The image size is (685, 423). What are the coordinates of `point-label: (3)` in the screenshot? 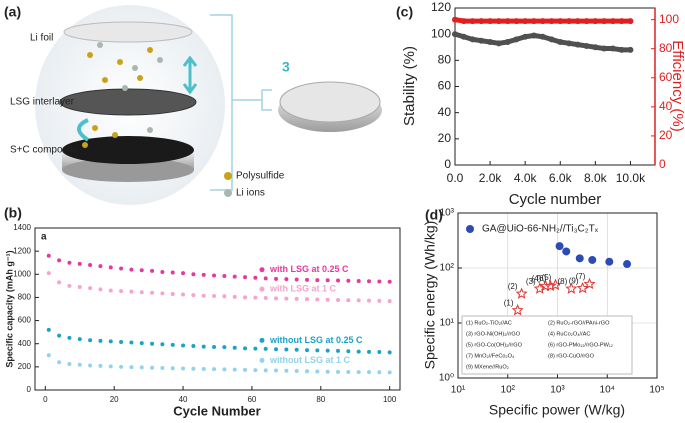 It's located at (531, 281).